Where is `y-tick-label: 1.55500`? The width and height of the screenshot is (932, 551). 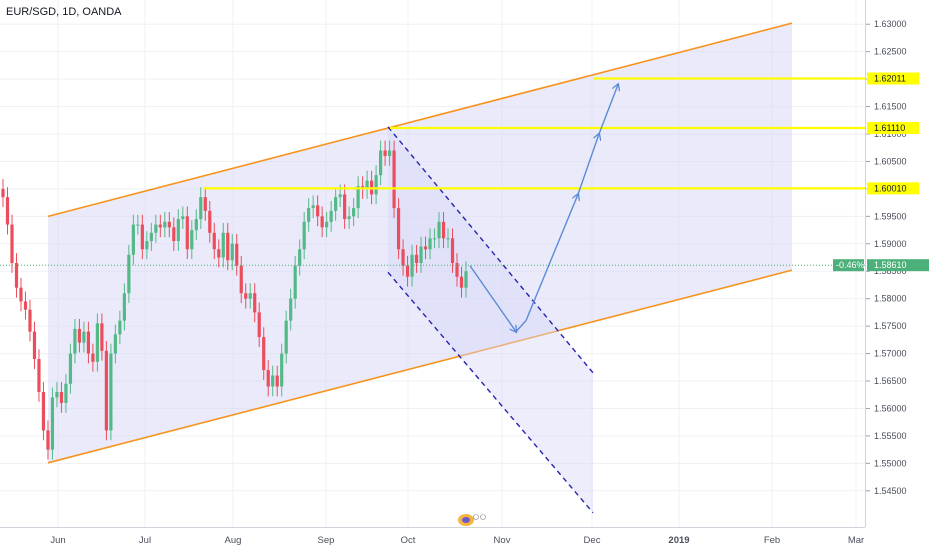 y-tick-label: 1.55500 is located at coordinates (890, 436).